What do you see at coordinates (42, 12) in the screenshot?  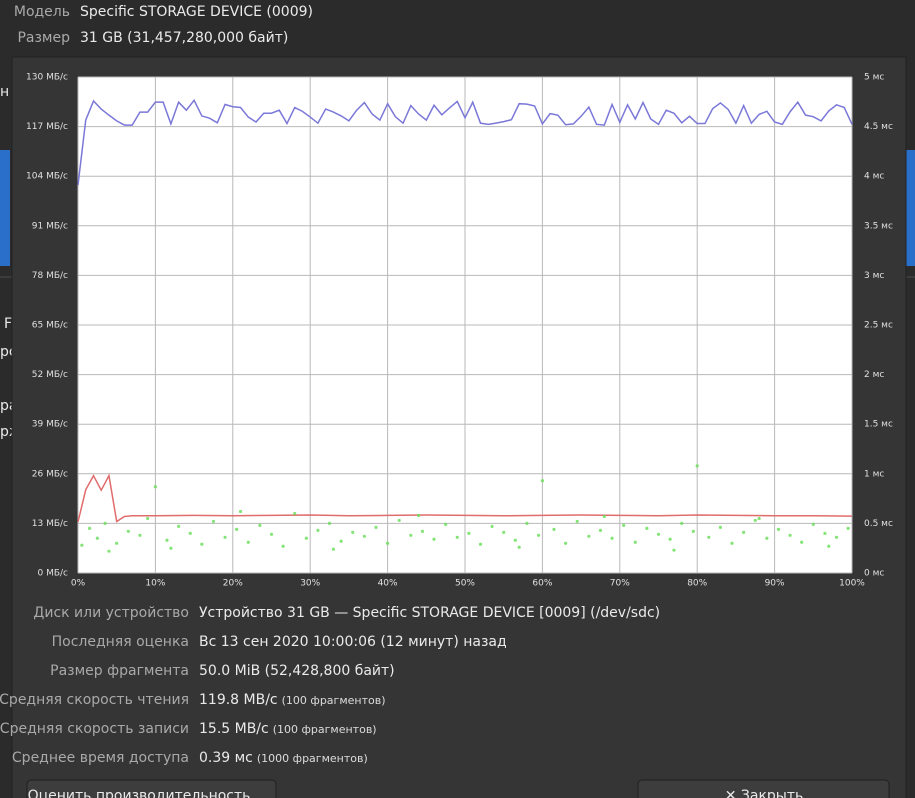 I see `header-label: Модель` at bounding box center [42, 12].